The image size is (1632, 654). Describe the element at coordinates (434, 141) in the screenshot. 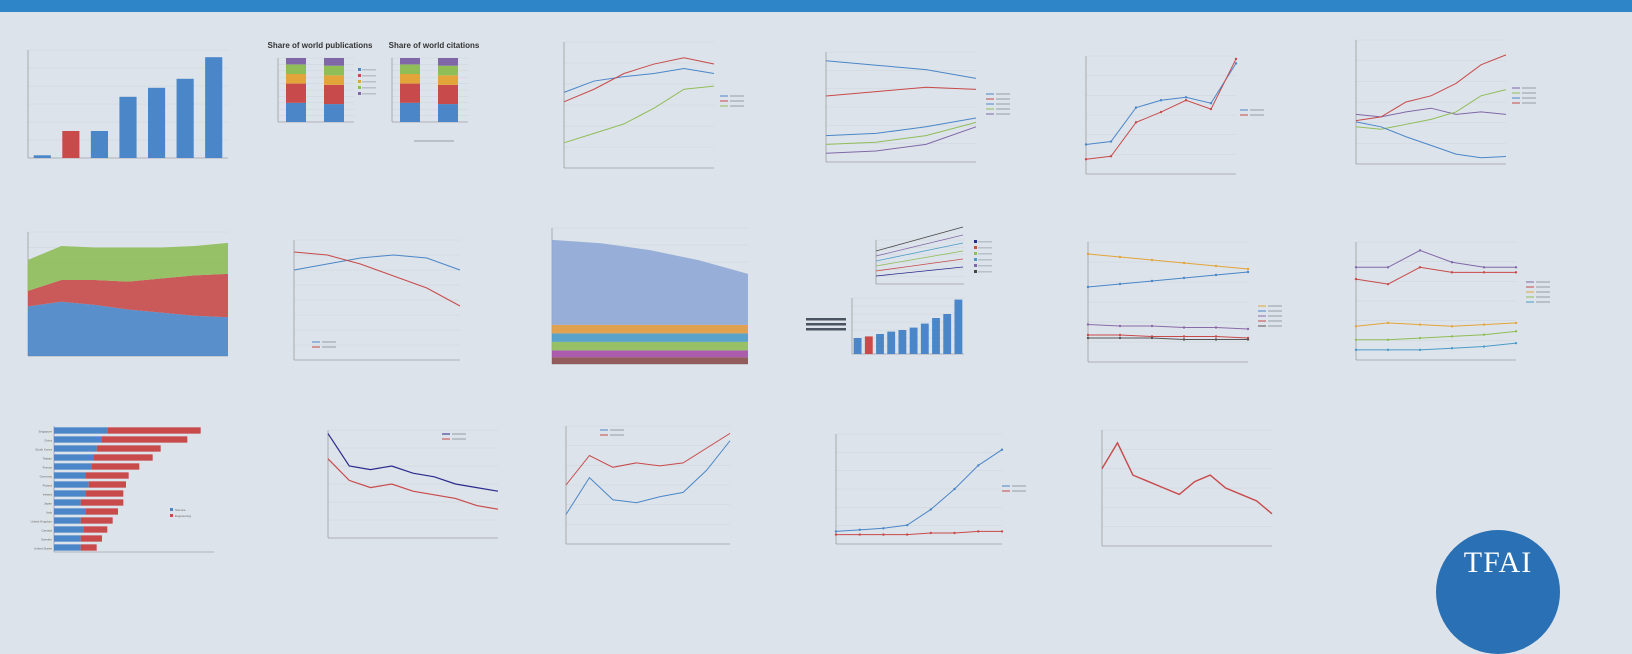

I see `source-note` at that location.